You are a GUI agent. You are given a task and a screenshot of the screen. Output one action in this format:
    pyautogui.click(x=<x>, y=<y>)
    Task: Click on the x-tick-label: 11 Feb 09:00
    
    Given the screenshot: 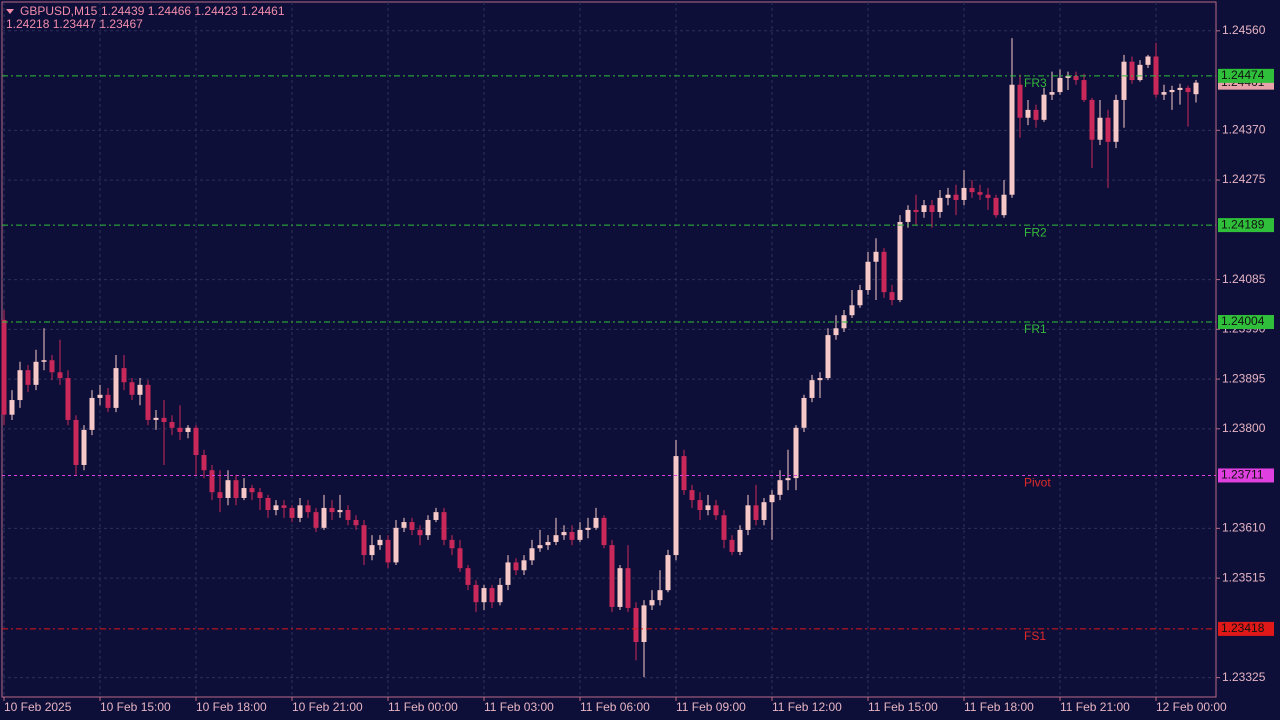 What is the action you would take?
    pyautogui.click(x=711, y=707)
    